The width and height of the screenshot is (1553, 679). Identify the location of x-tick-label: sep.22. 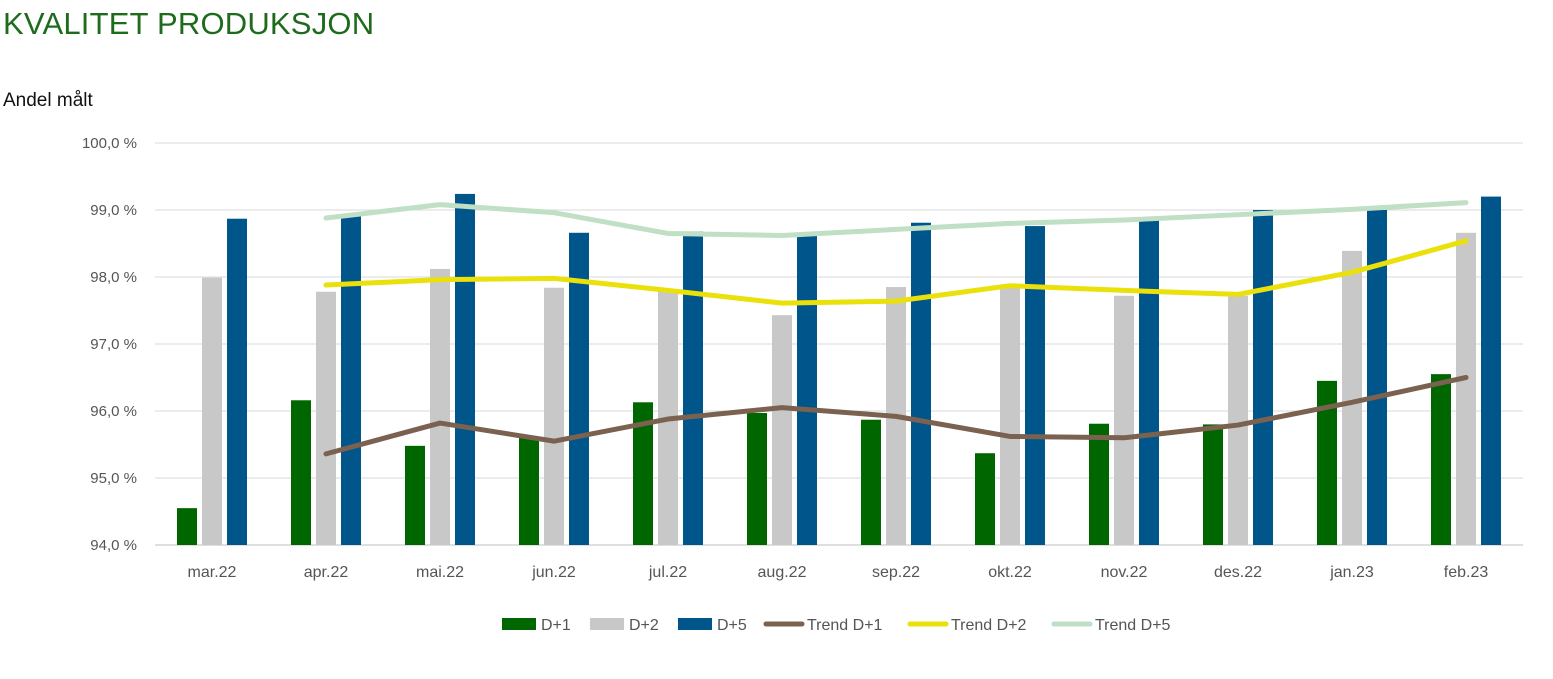
(896, 572).